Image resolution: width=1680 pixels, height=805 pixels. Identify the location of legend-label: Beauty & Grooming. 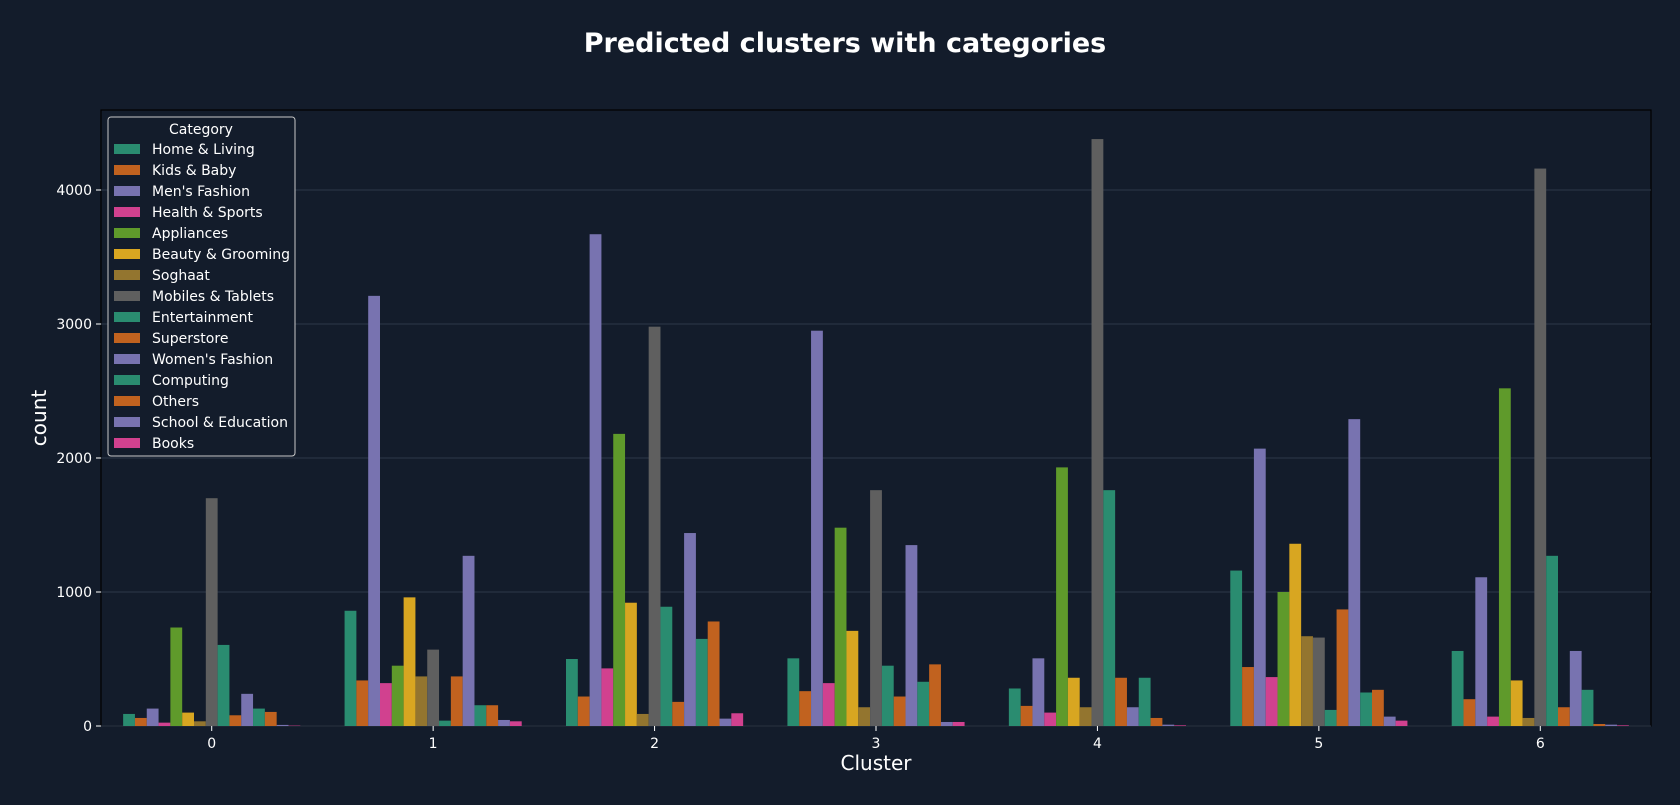
(221, 255).